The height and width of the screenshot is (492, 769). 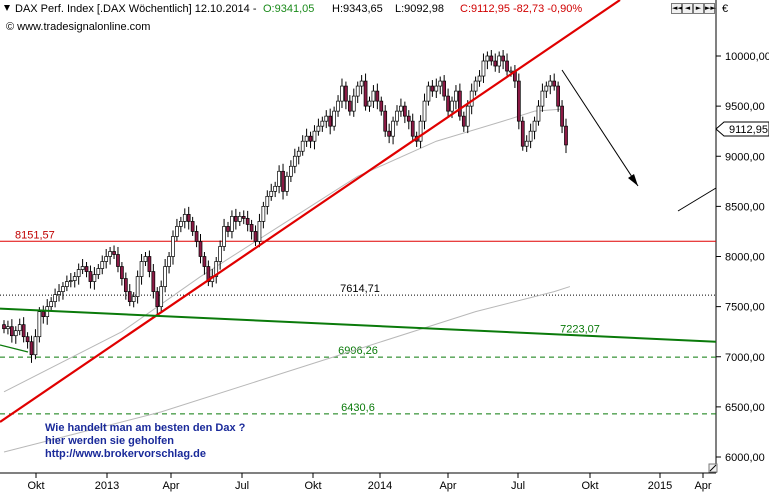 What do you see at coordinates (710, 8) in the screenshot?
I see `scroll-last-button: ►►` at bounding box center [710, 8].